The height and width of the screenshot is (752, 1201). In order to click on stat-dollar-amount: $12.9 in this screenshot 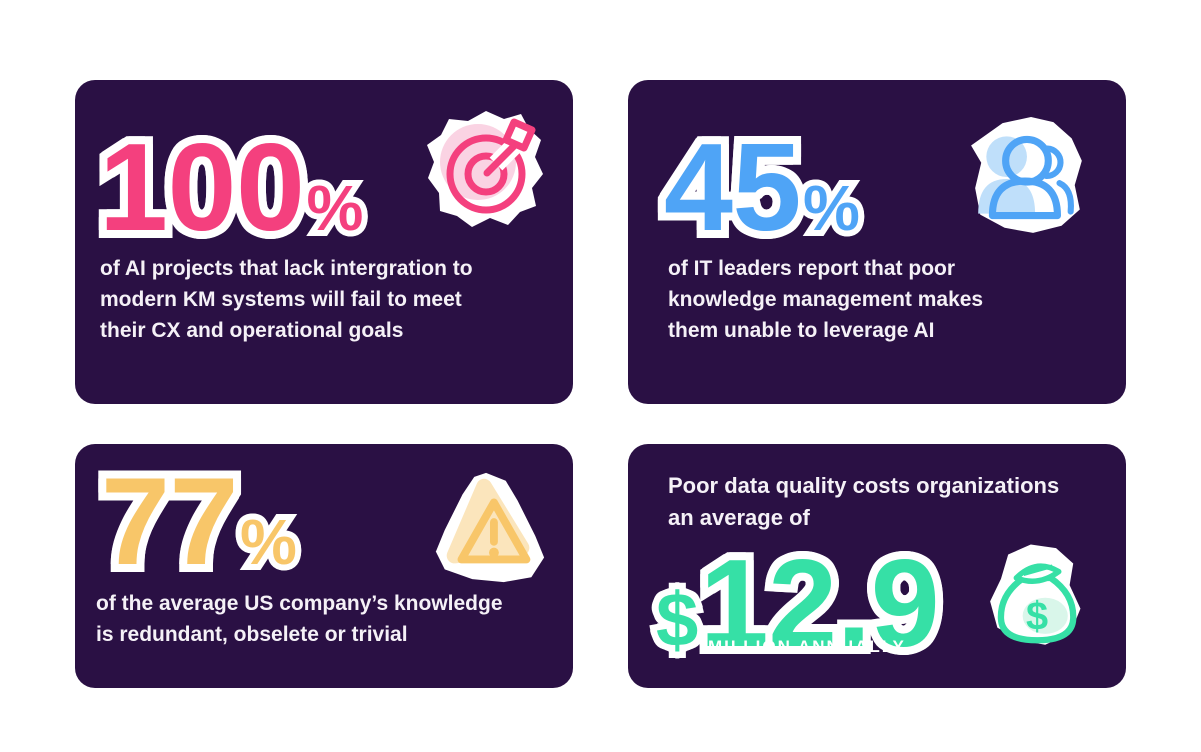, I will do `click(799, 604)`.